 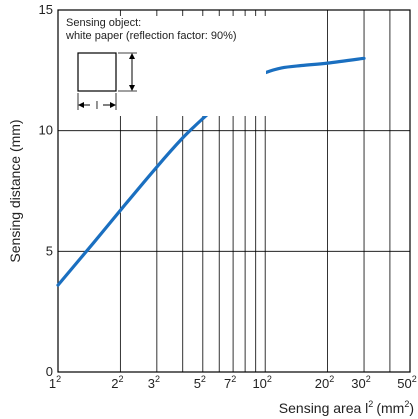 I want to click on x-tick-label: 72, so click(x=230, y=382).